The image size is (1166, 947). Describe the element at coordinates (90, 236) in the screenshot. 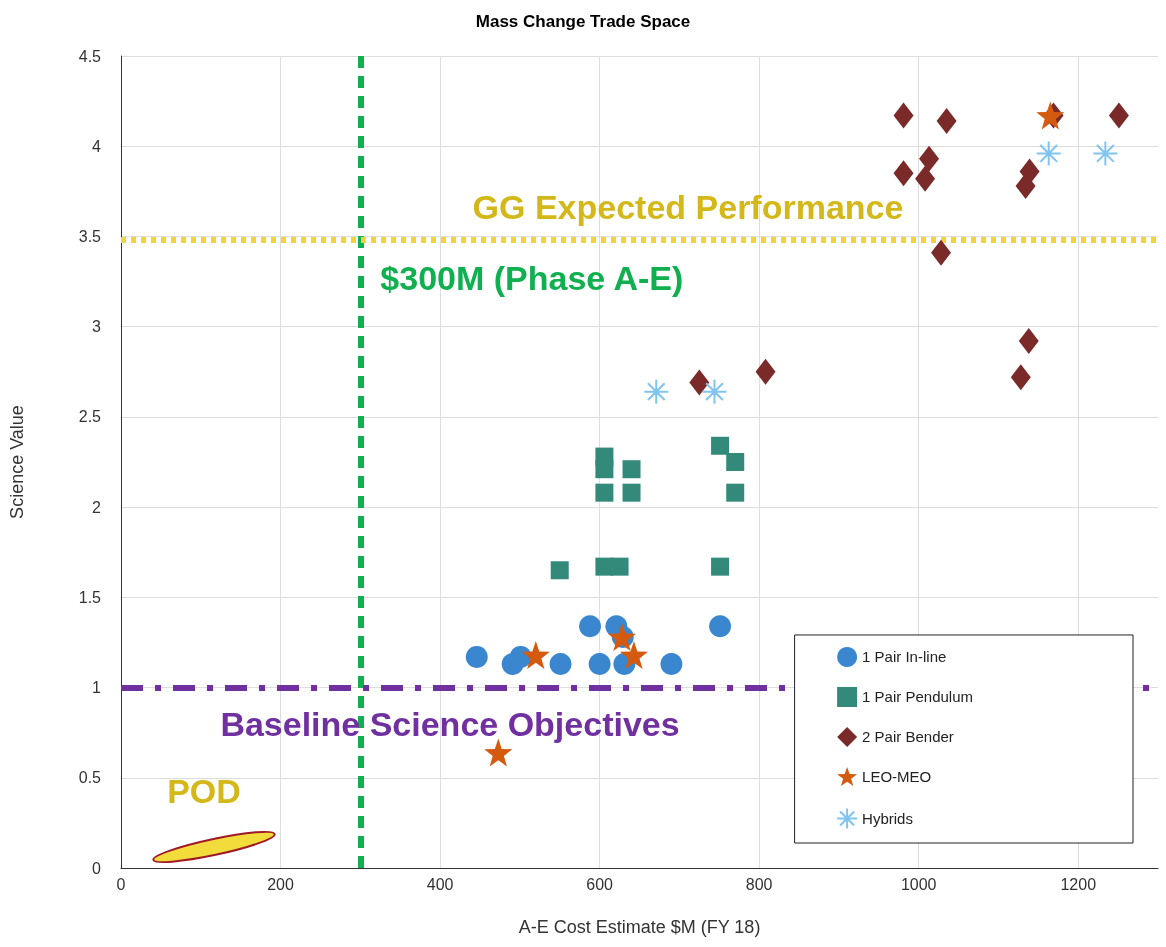

I see `y-tick-label: 3.5` at that location.